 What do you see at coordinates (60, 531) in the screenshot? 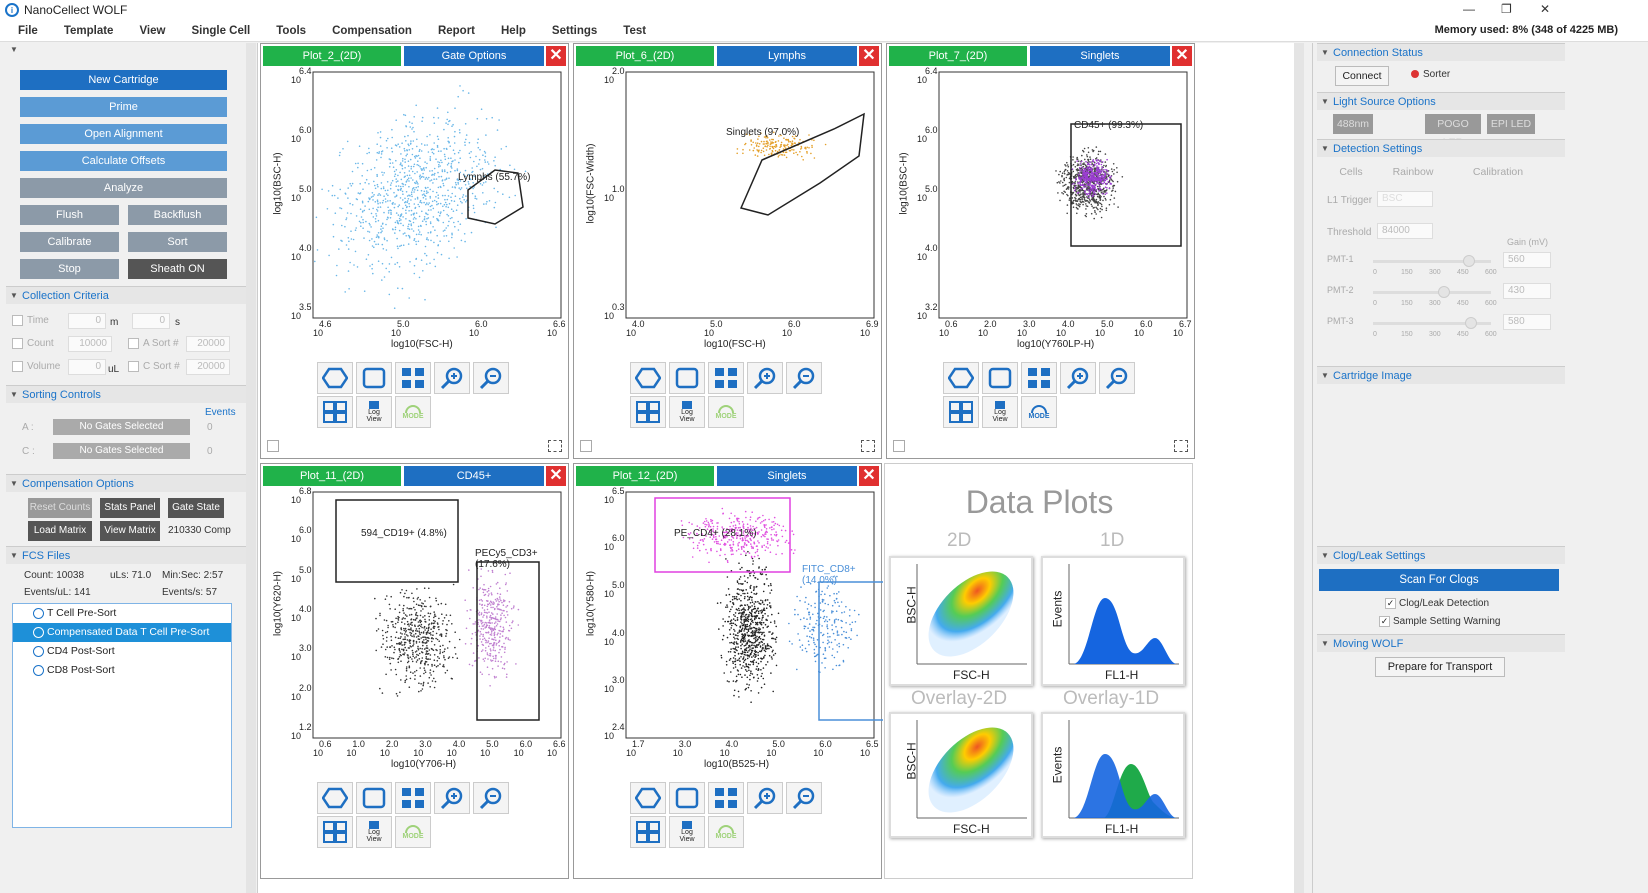
I see `load-matrix-button: Load Matrix` at bounding box center [60, 531].